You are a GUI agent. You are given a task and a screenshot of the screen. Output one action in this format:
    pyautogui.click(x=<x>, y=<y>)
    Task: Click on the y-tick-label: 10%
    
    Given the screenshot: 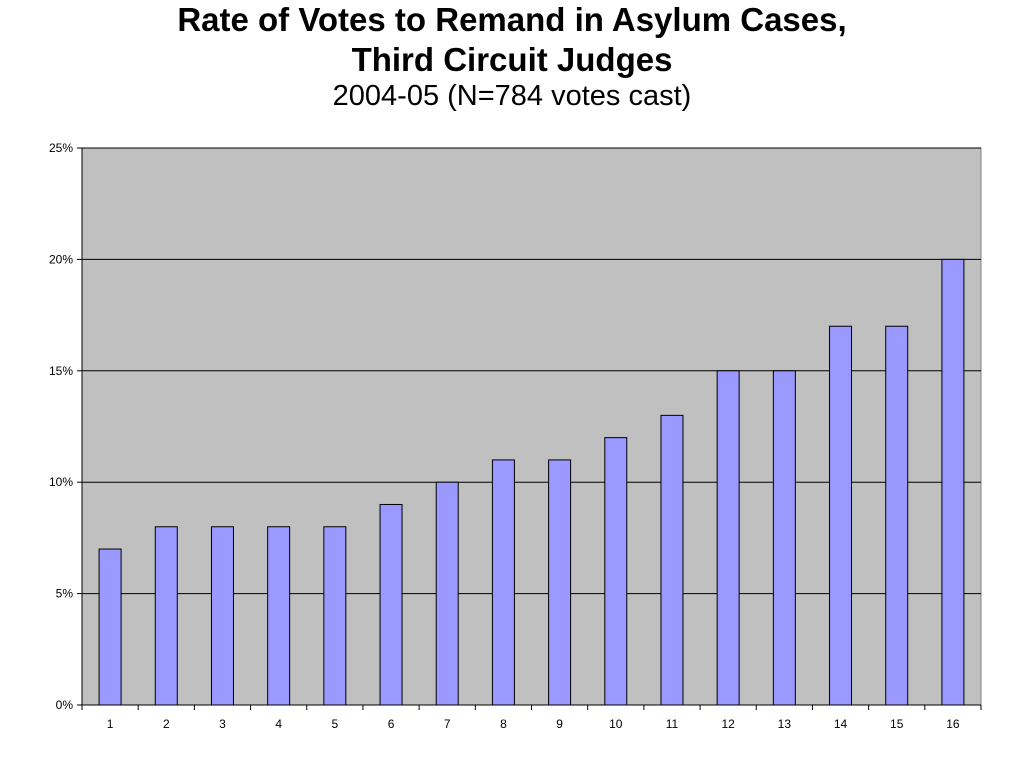 What is the action you would take?
    pyautogui.click(x=61, y=482)
    